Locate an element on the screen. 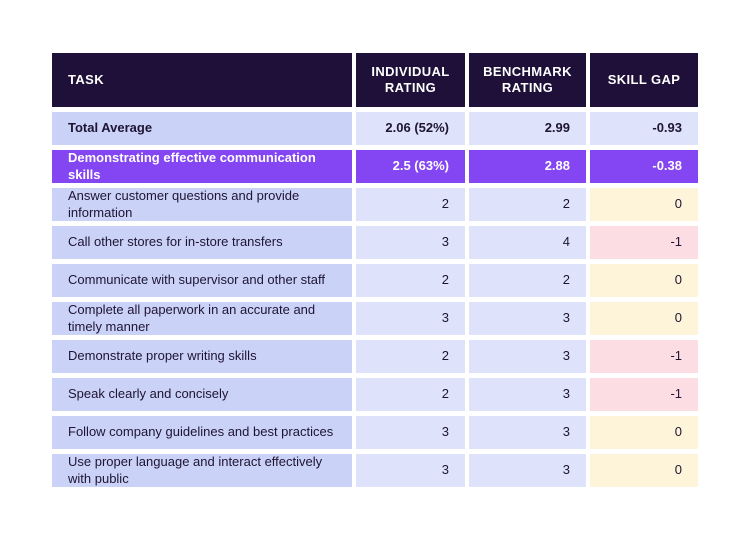 Image resolution: width=750 pixels, height=540 pixels. column-header-individual-rating: INDIVIDUAL RATING is located at coordinates (410, 80).